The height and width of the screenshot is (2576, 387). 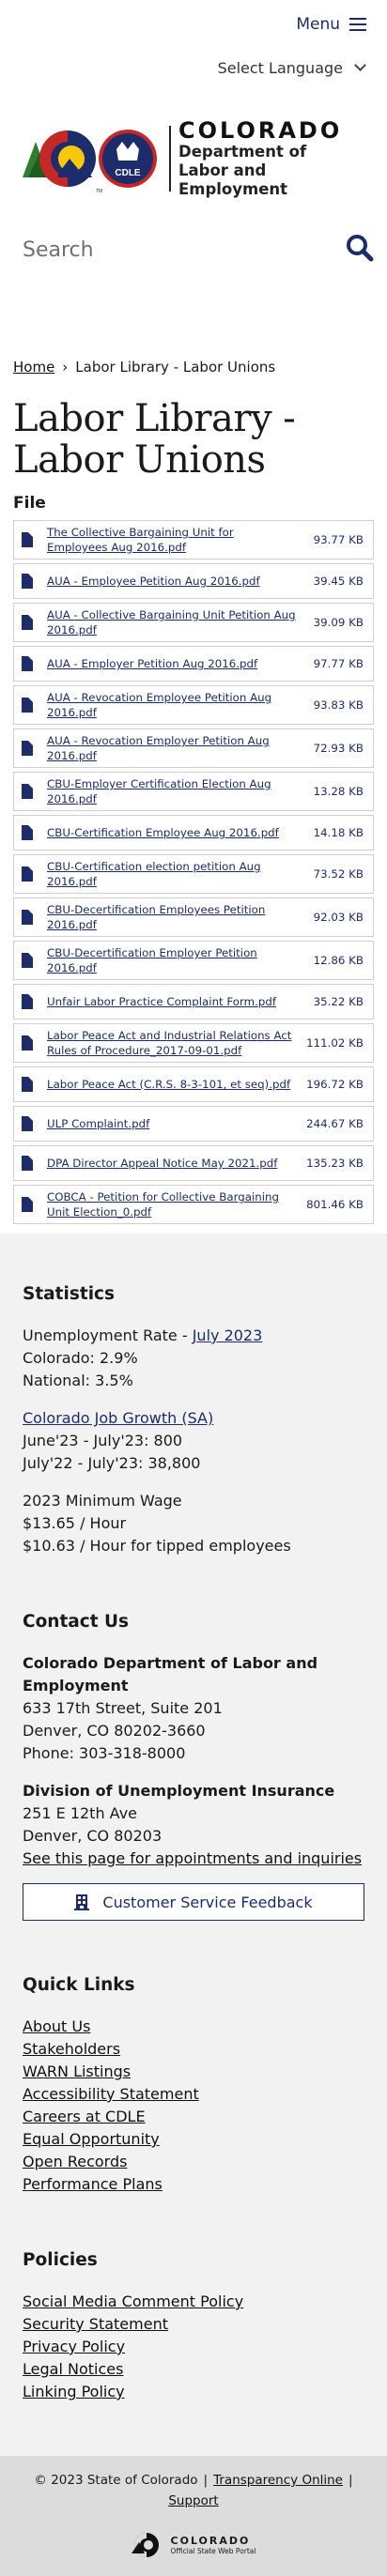 What do you see at coordinates (73, 2369) in the screenshot?
I see `policy-link: Legal Notices` at bounding box center [73, 2369].